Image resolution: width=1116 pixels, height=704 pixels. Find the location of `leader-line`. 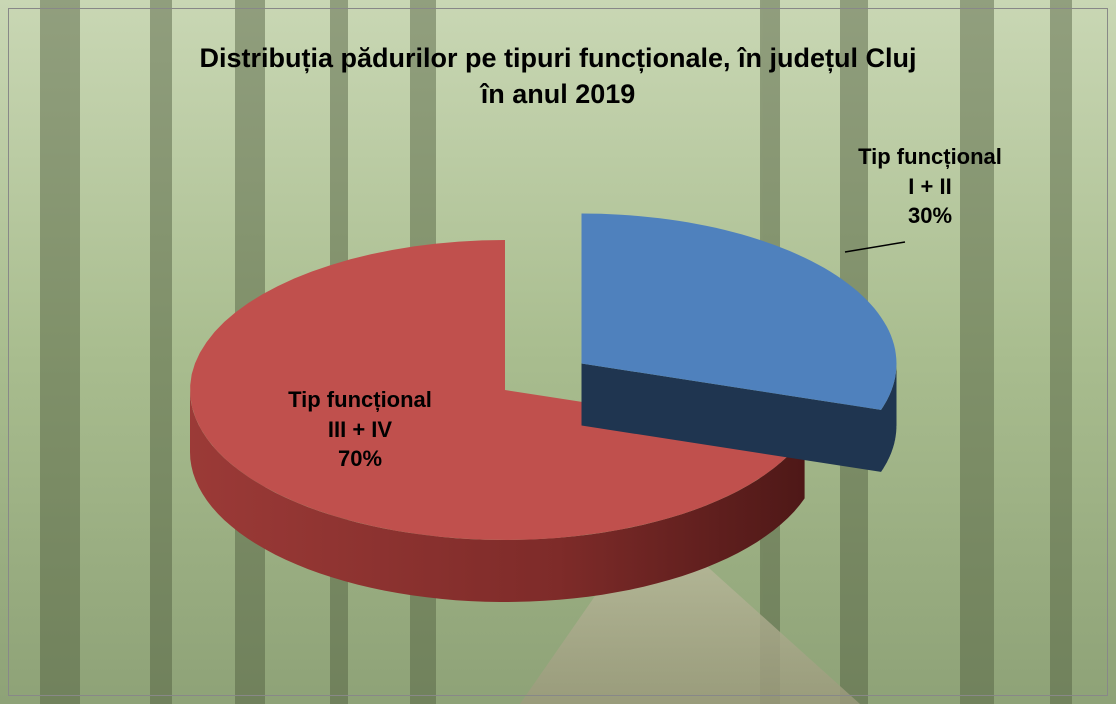

leader-line is located at coordinates (875, 247).